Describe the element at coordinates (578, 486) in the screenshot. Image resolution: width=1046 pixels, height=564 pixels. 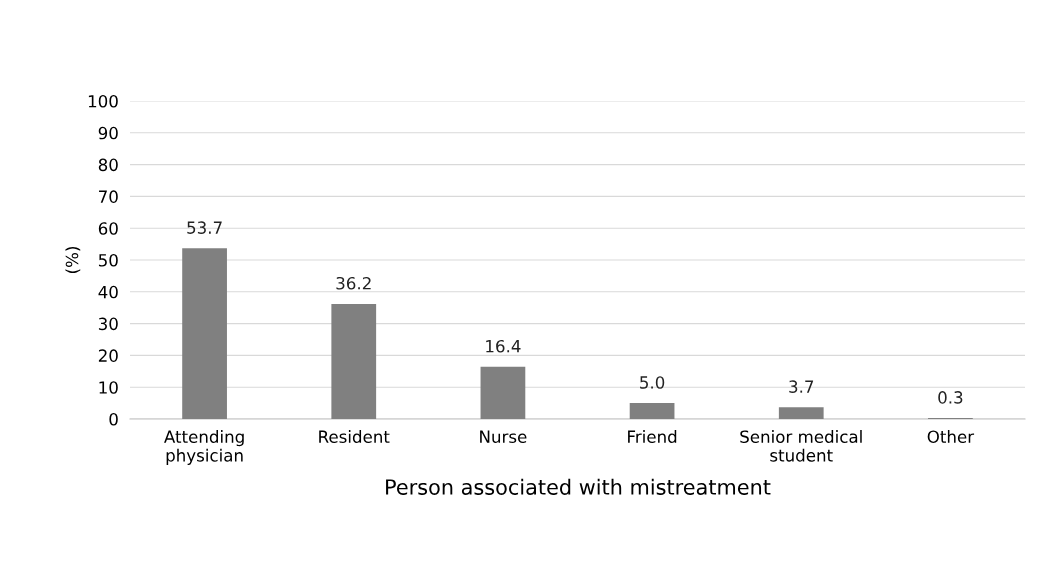
I see `x-axis-title: Person associated with mistreatment` at that location.